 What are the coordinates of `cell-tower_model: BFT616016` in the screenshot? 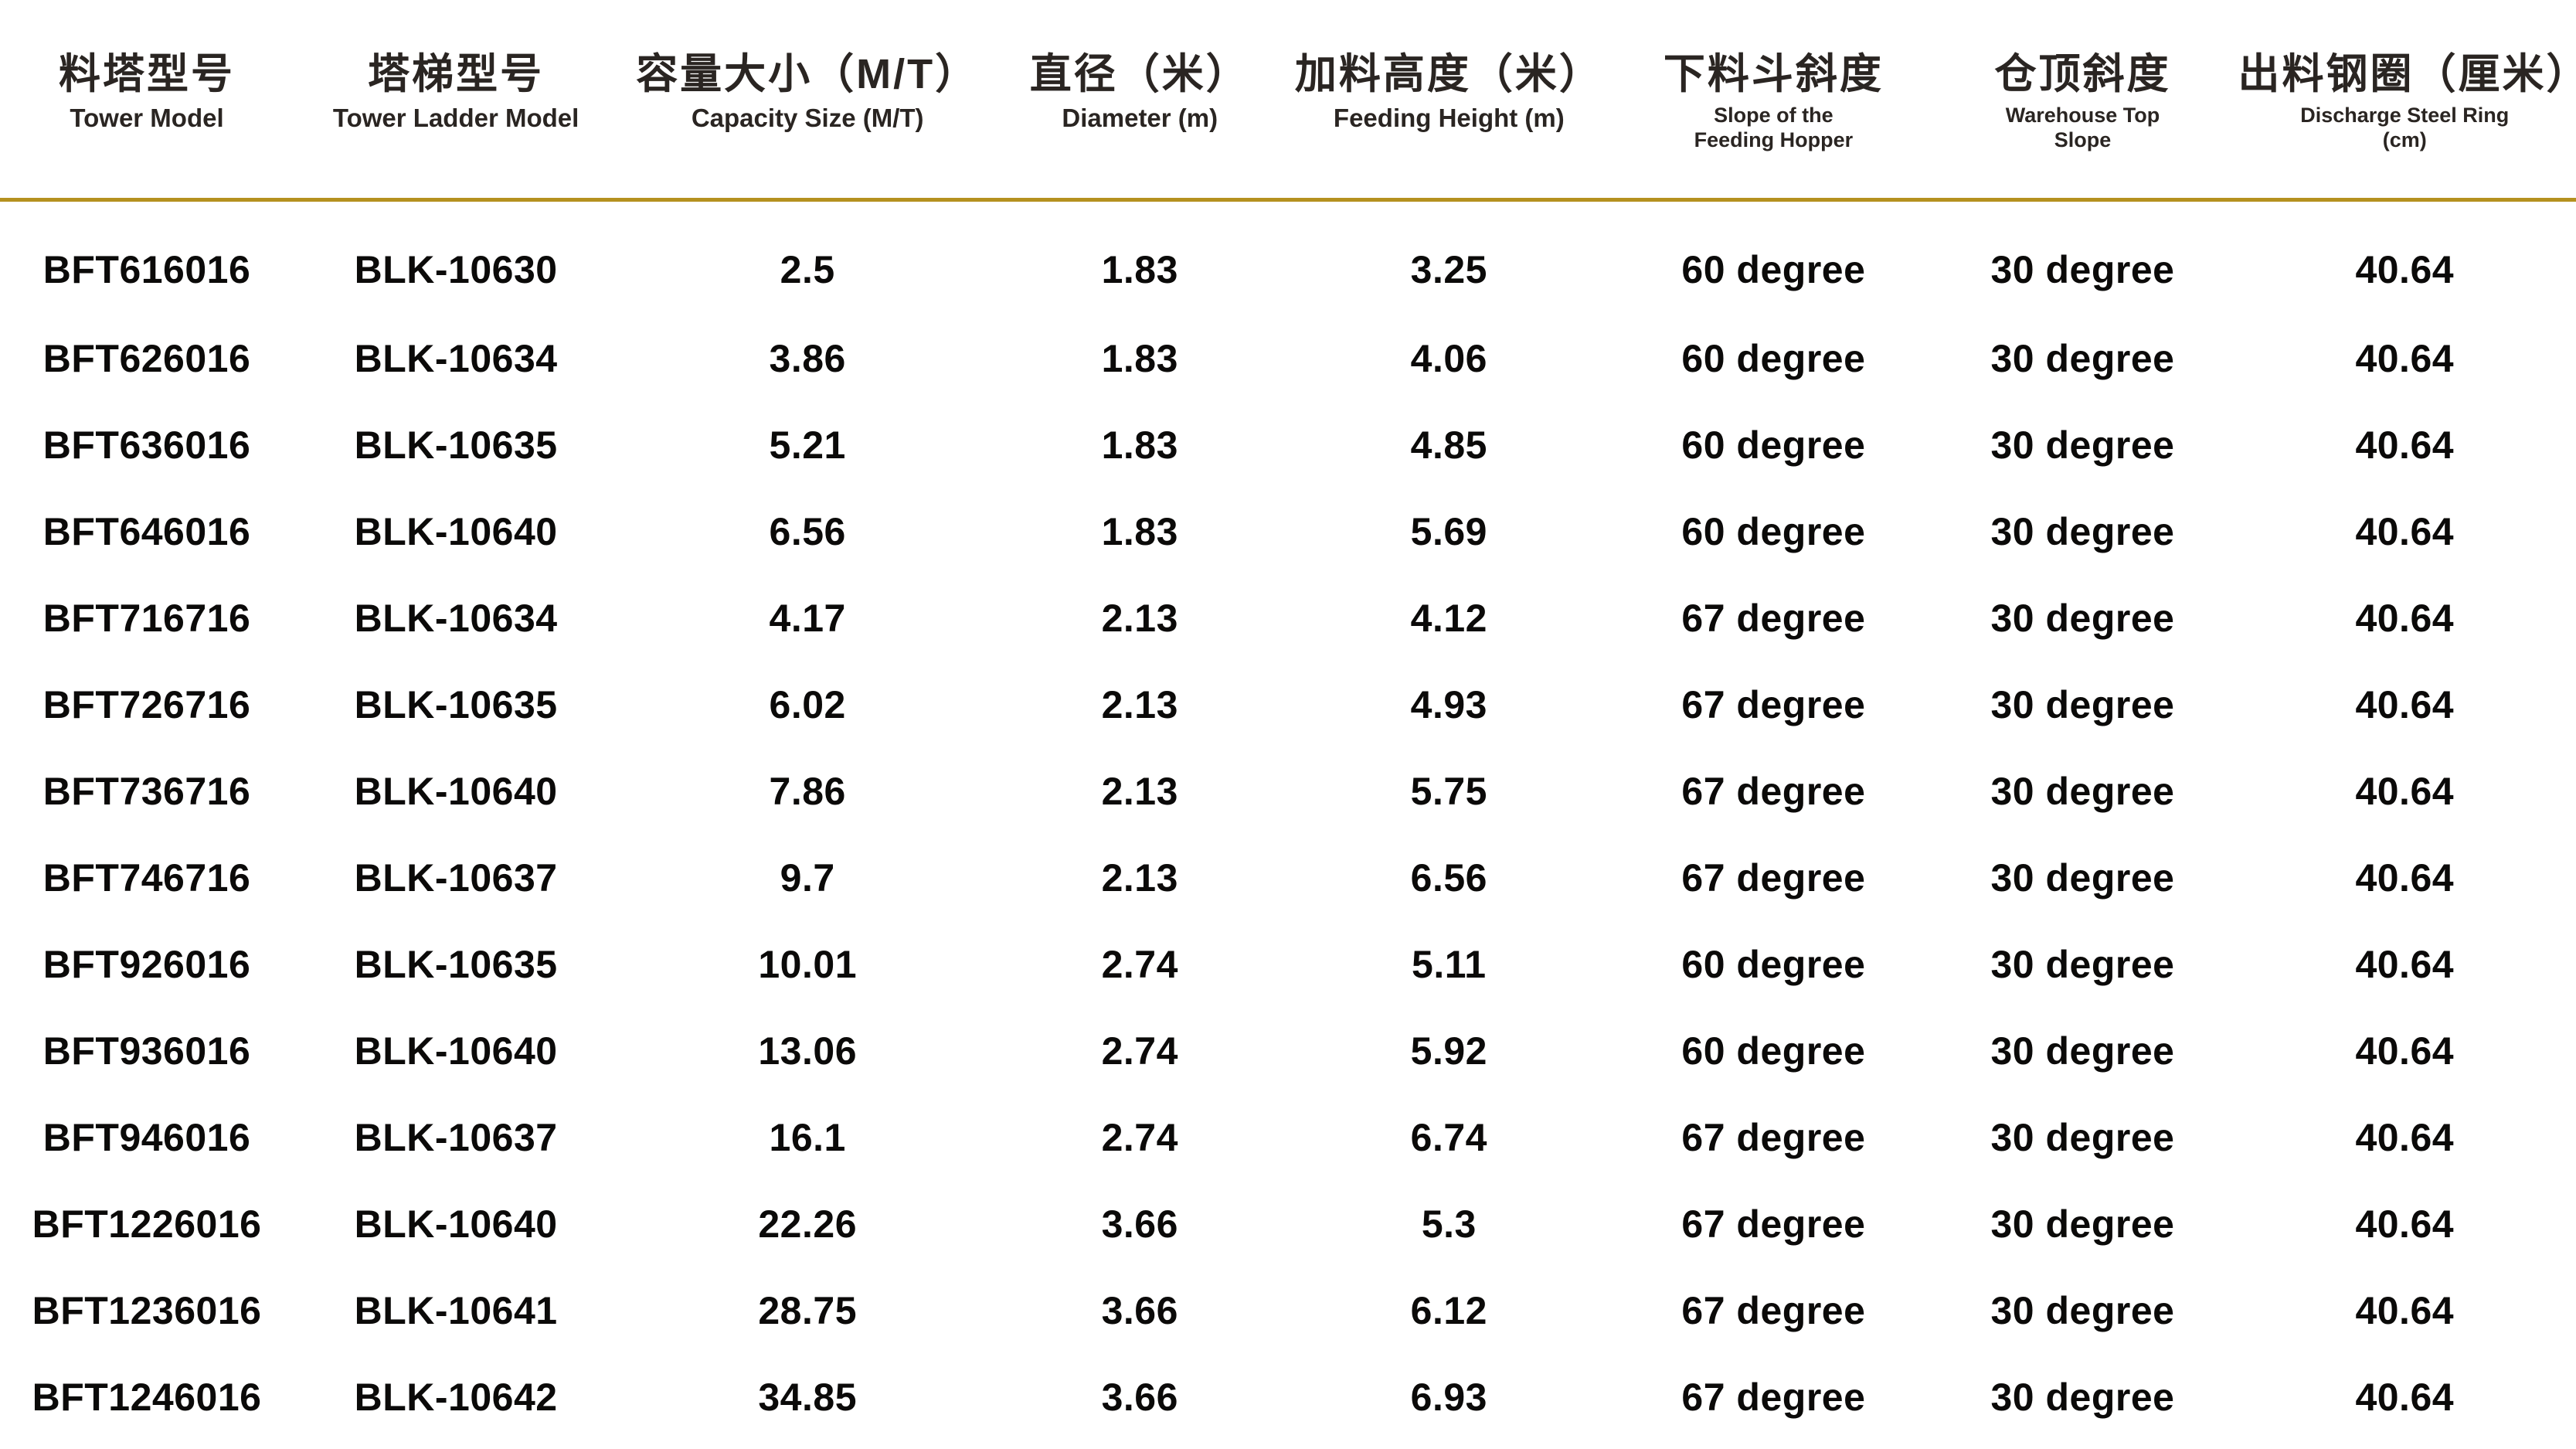 It's located at (146, 269).